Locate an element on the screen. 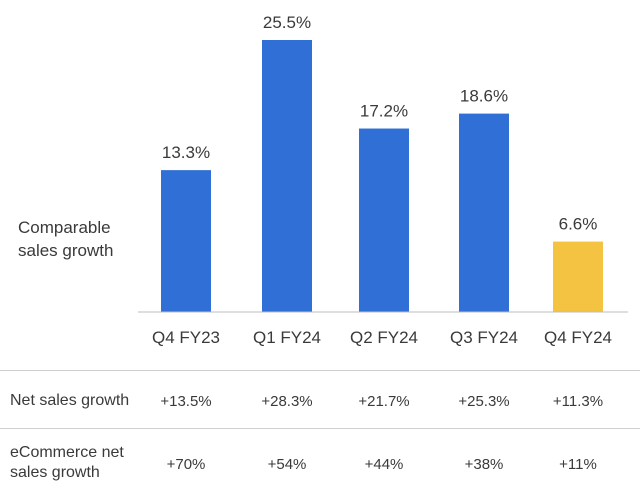  table-cell: +38% is located at coordinates (484, 464).